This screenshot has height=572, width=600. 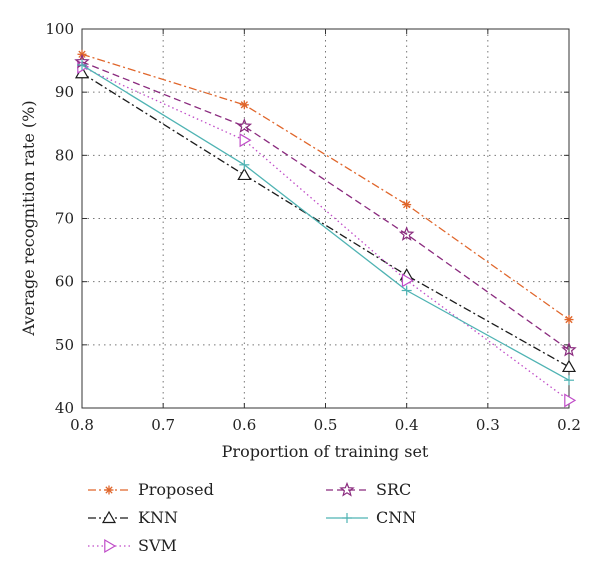 What do you see at coordinates (133, 517) in the screenshot?
I see `legend-item-knn: KNN` at bounding box center [133, 517].